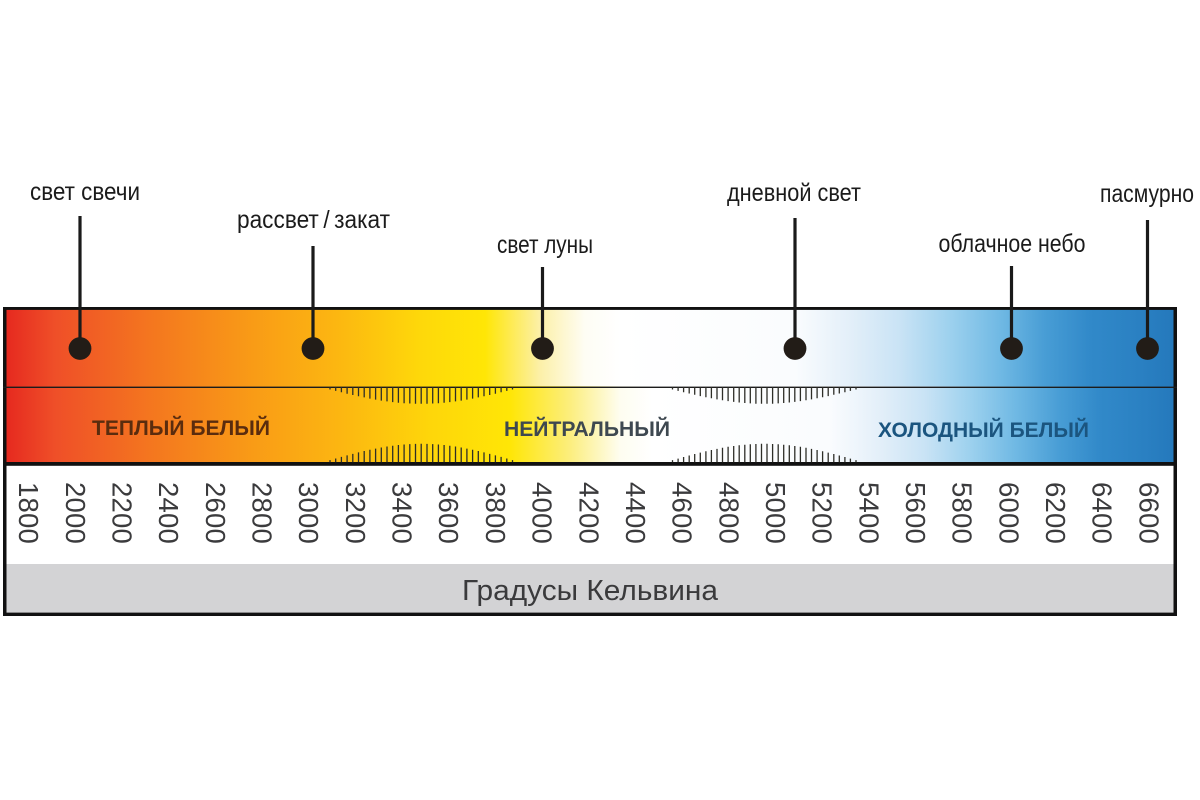 The height and width of the screenshot is (800, 1200). What do you see at coordinates (822, 513) in the screenshot?
I see `svg-text: 5200` at bounding box center [822, 513].